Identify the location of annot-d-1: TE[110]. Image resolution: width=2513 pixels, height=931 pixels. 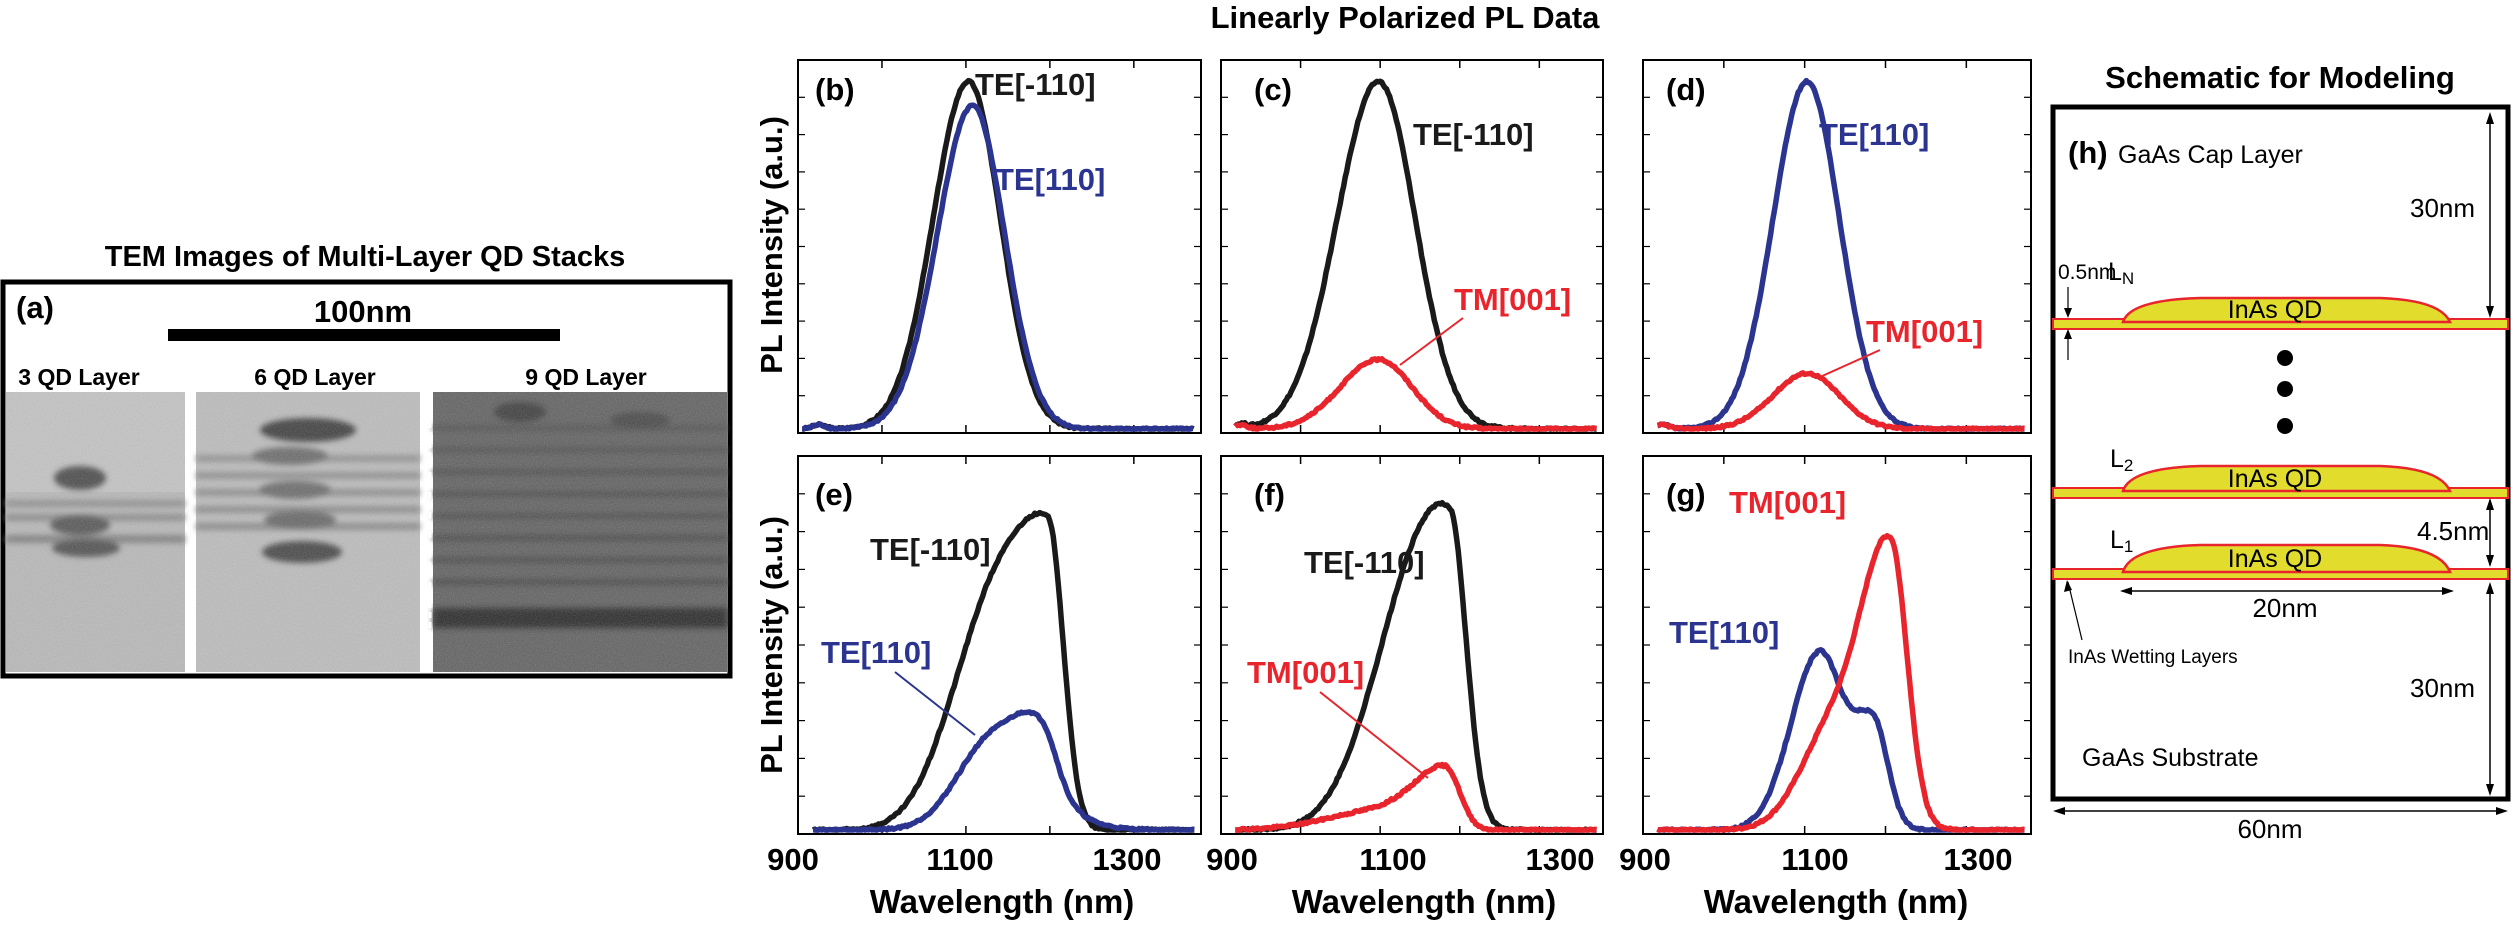
(1874, 134).